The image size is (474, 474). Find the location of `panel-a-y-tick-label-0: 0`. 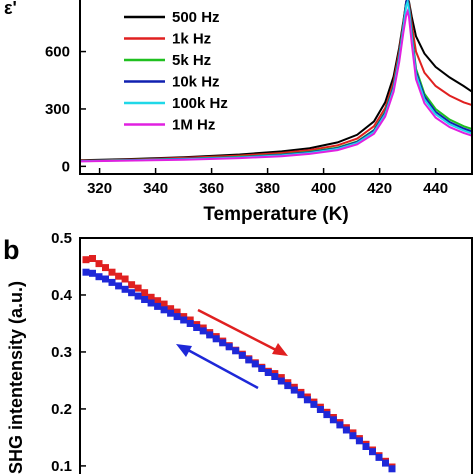

panel-a-y-tick-label-0: 0 is located at coordinates (66, 166).